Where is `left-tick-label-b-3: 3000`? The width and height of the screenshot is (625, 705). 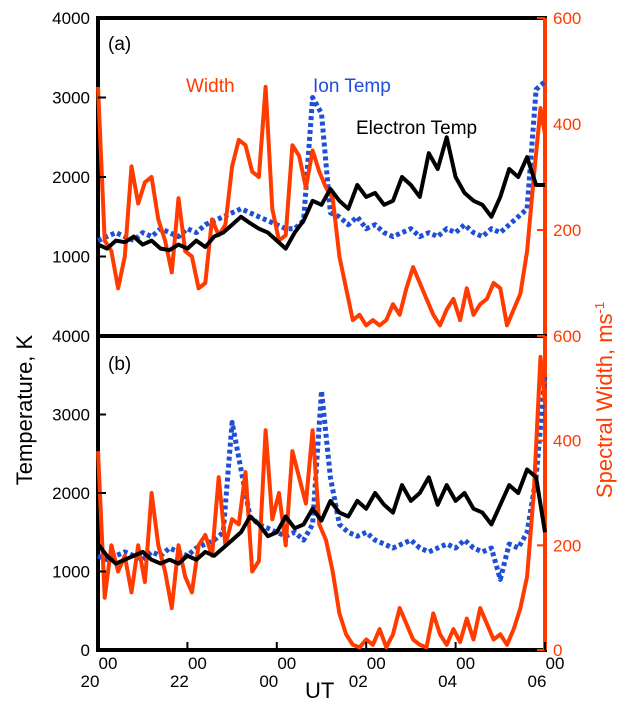
left-tick-label-b-3: 3000 is located at coordinates (71, 415).